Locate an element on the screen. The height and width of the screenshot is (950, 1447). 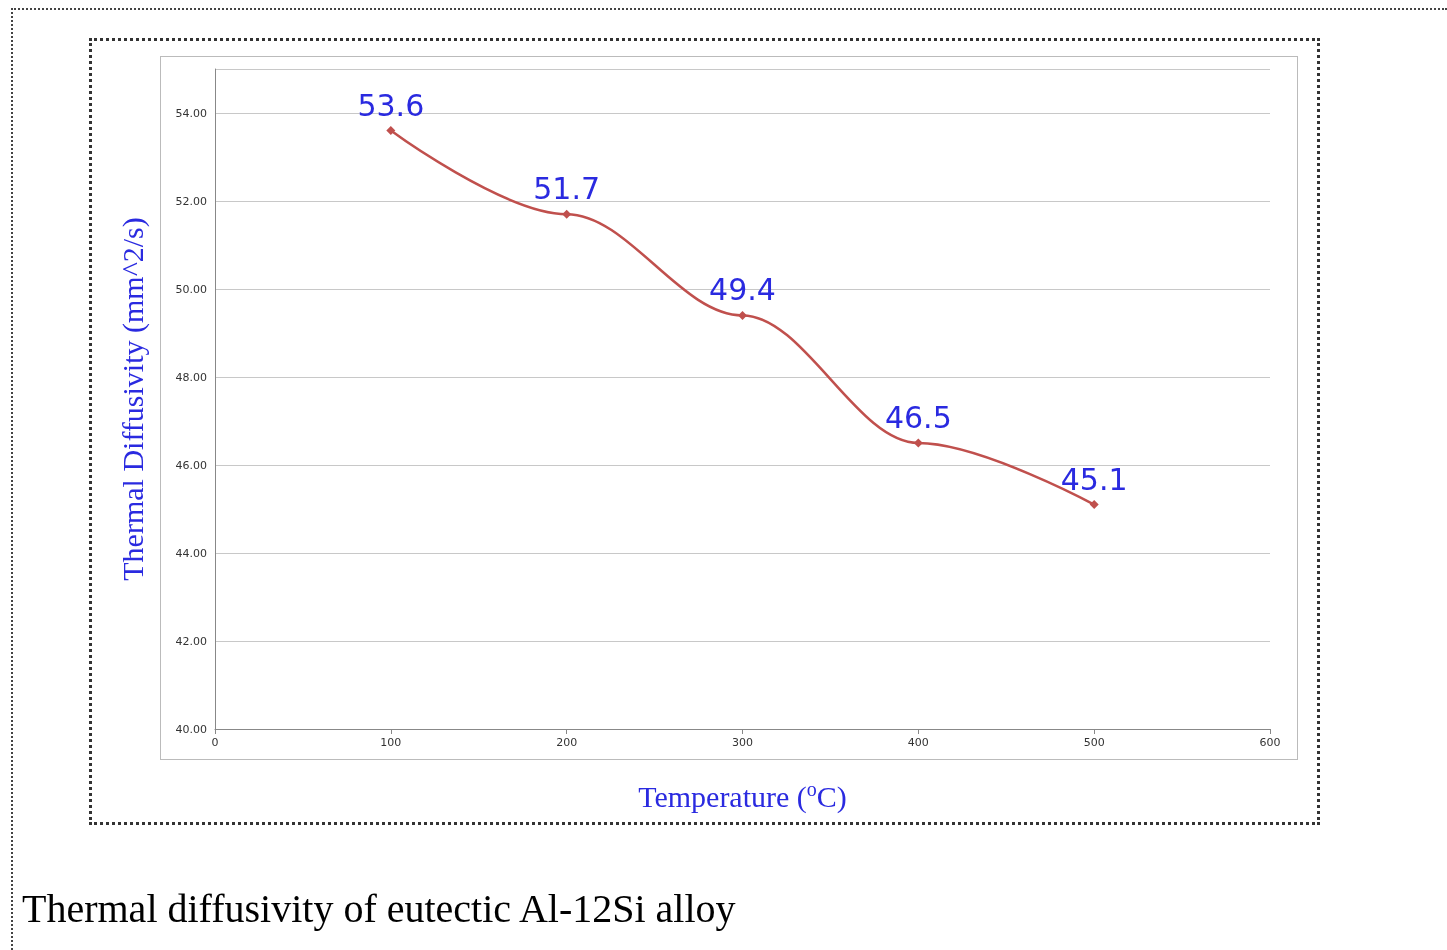
y-tick-label: 40.00 is located at coordinates (191, 729).